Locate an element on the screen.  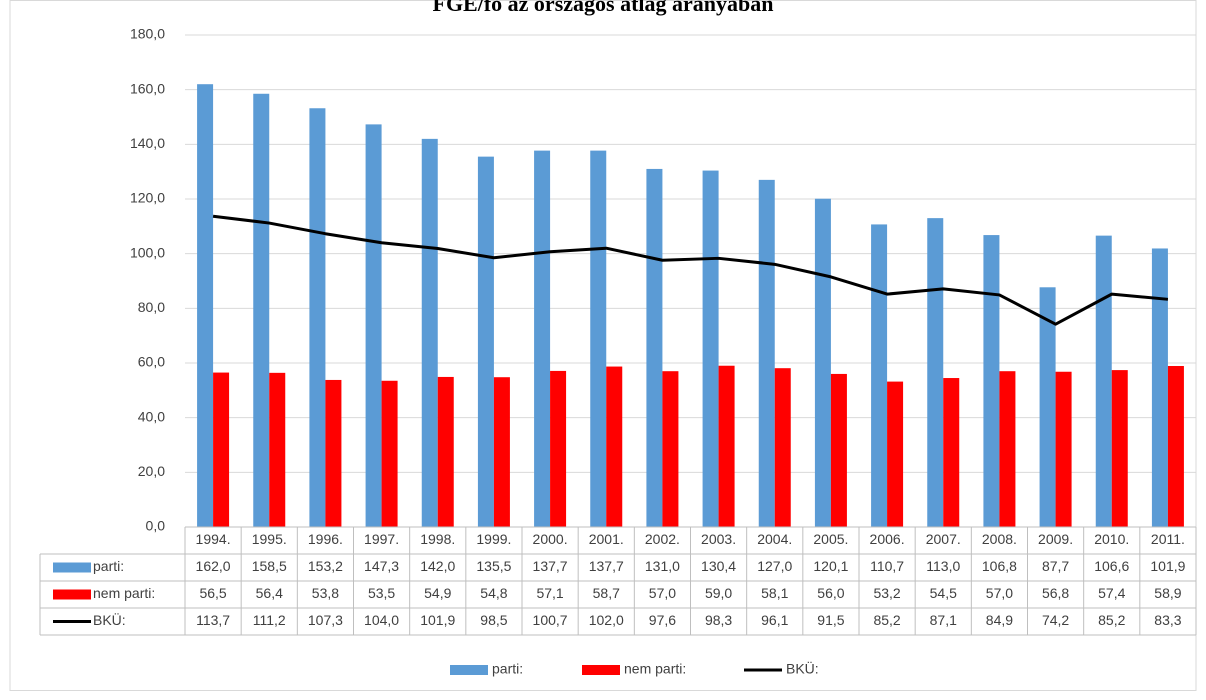
table-cell: 53,8 is located at coordinates (325, 593).